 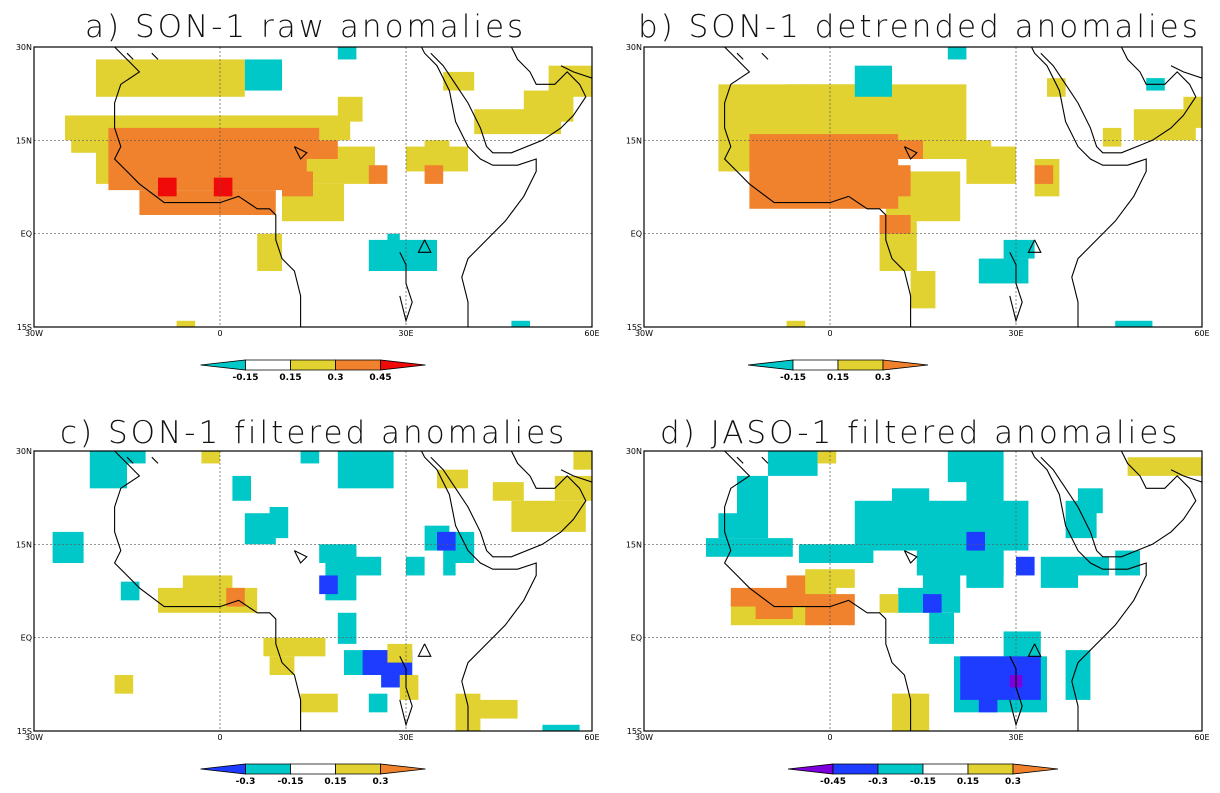 I want to click on y-tick-label: 15N, so click(x=24, y=544).